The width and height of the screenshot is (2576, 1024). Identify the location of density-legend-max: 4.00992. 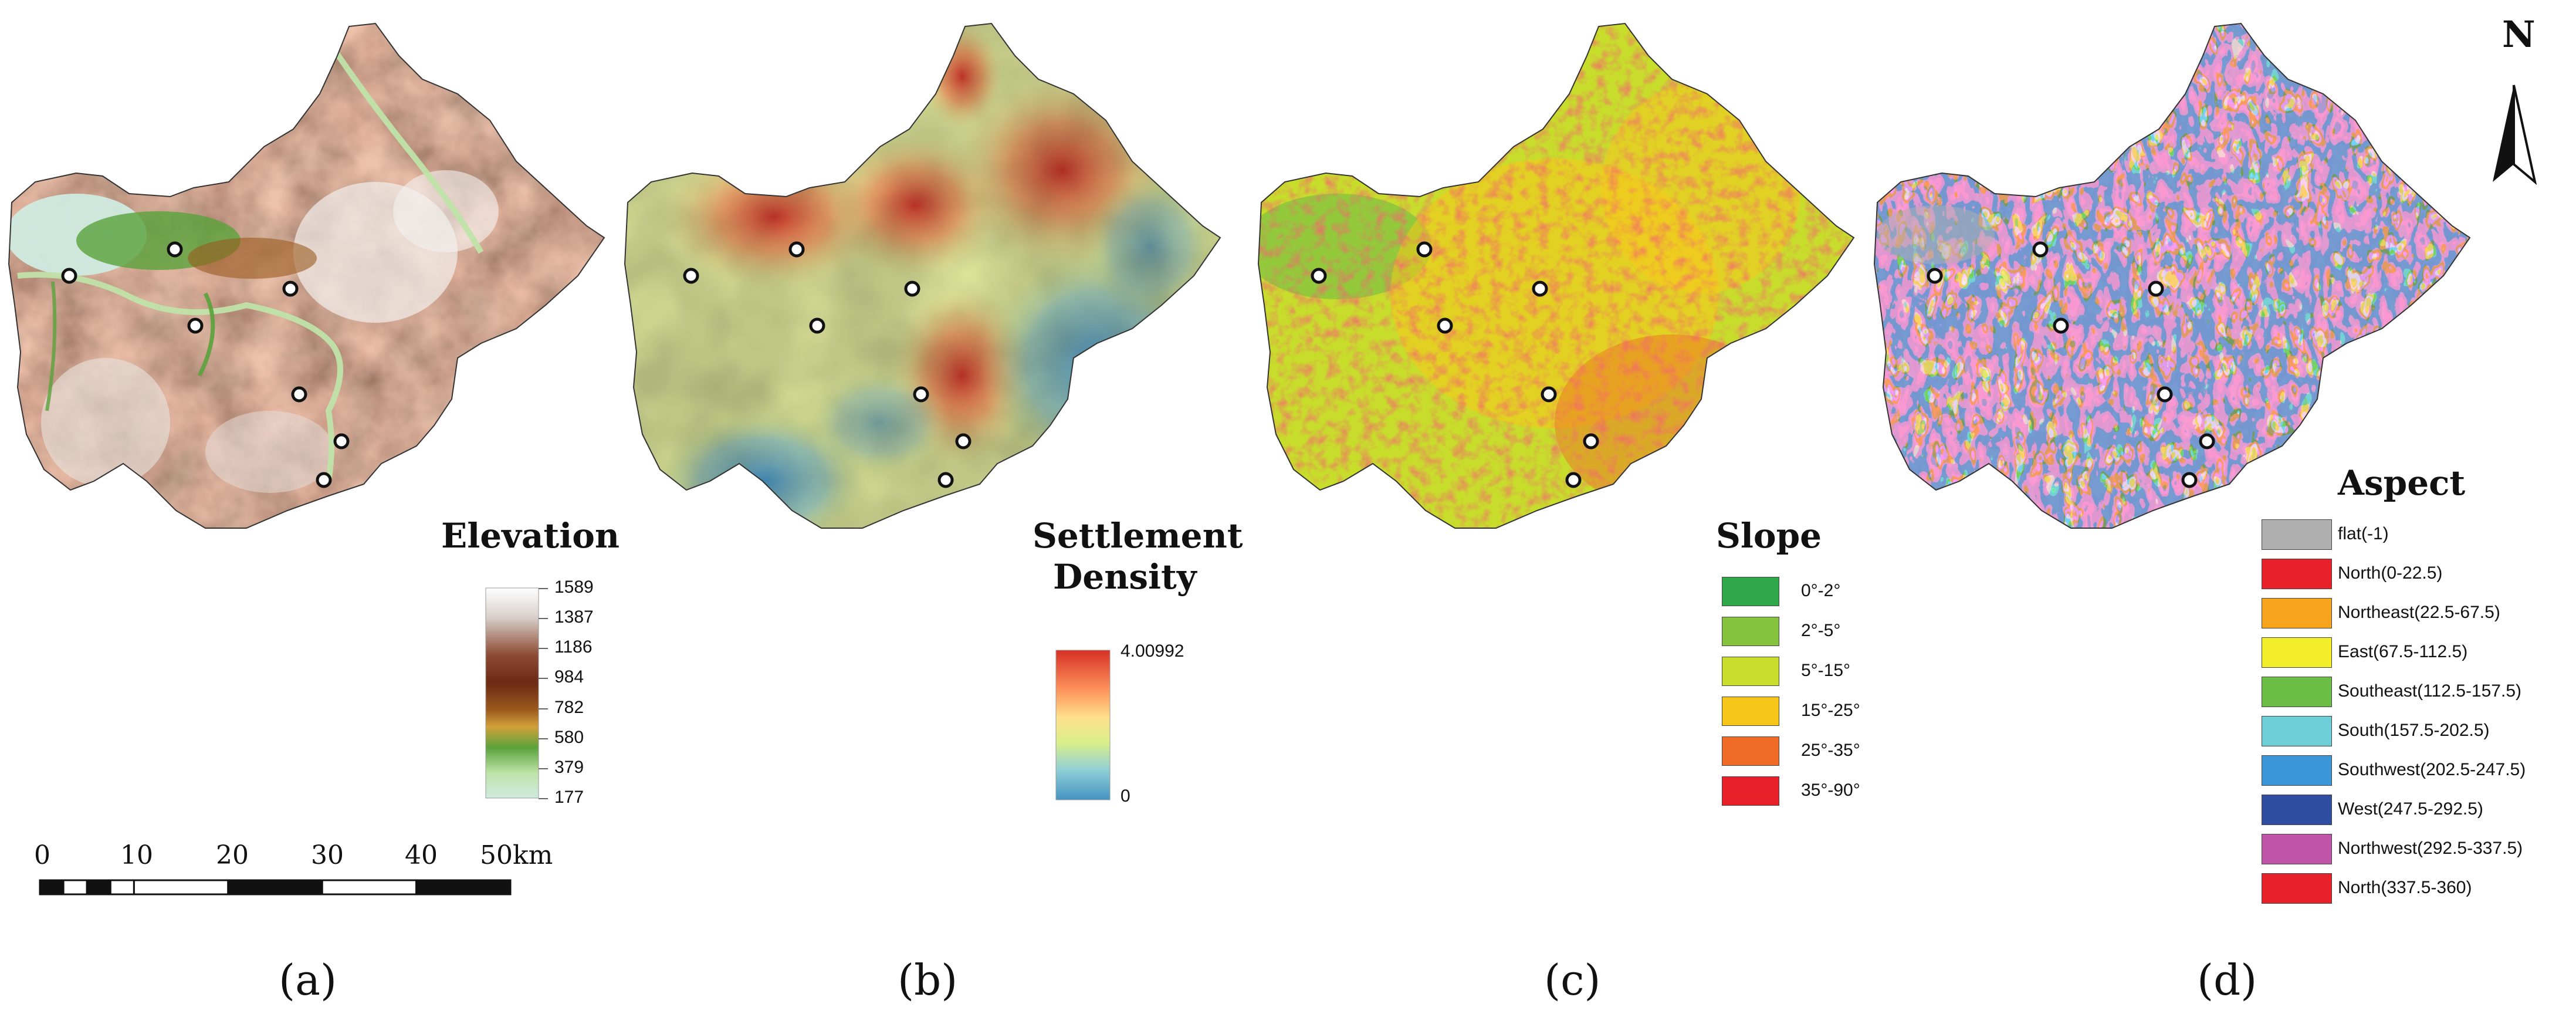
(1152, 651).